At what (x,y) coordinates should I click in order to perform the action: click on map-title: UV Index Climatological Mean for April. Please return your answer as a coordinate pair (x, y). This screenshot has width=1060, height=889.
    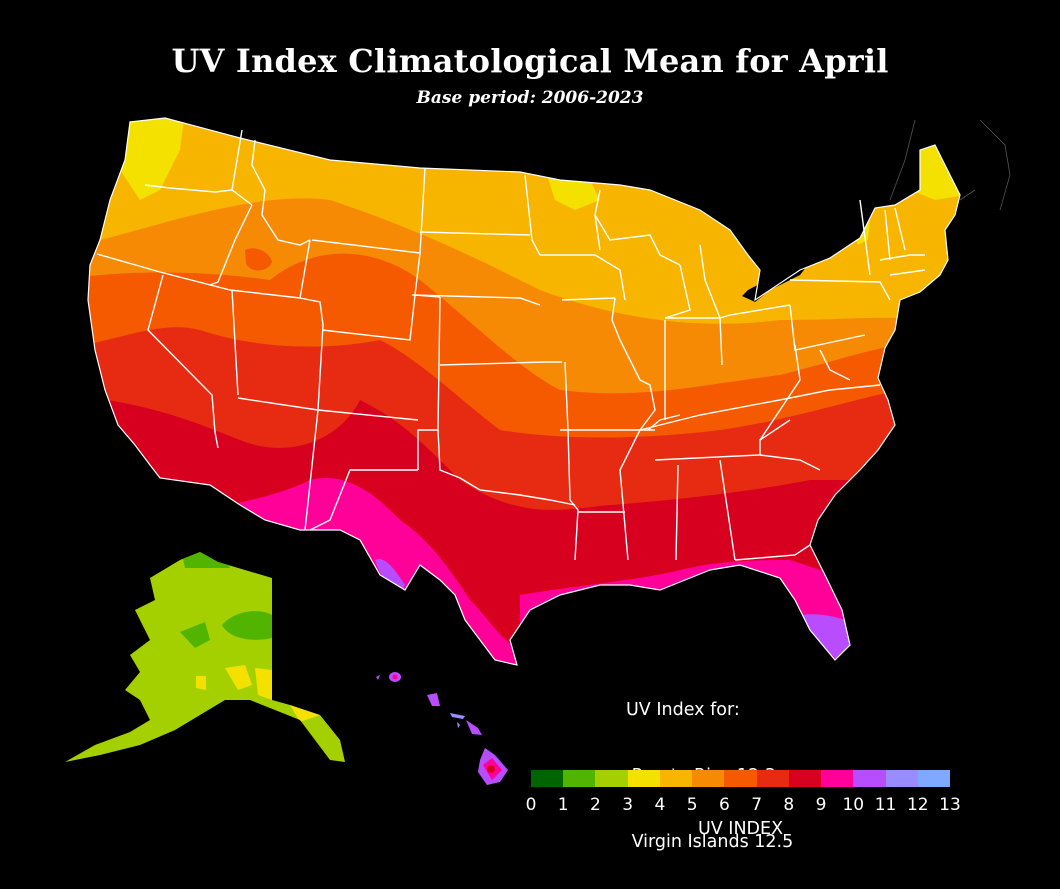
    Looking at the image, I should click on (530, 61).